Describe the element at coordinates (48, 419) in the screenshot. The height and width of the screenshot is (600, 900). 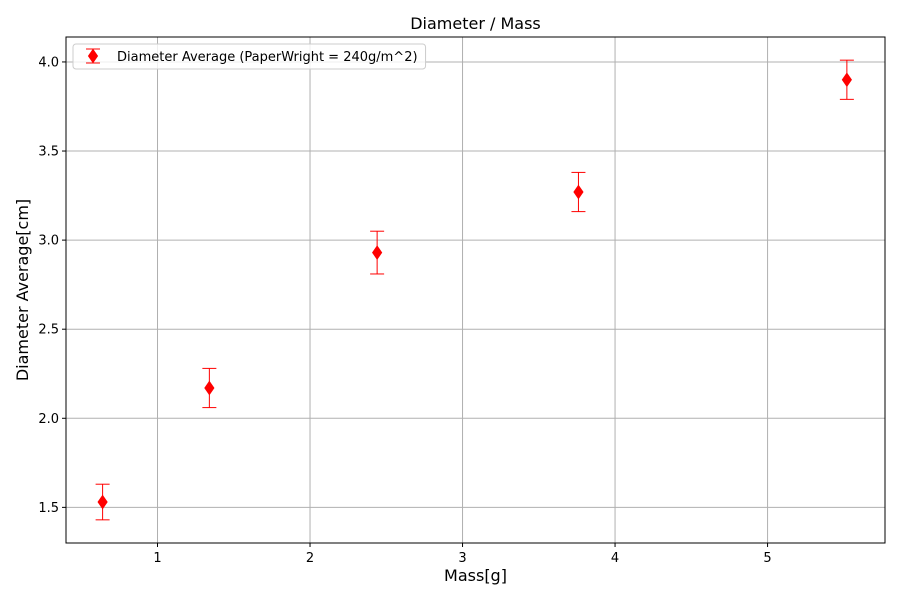
I see `y-tick-label: 2.0` at that location.